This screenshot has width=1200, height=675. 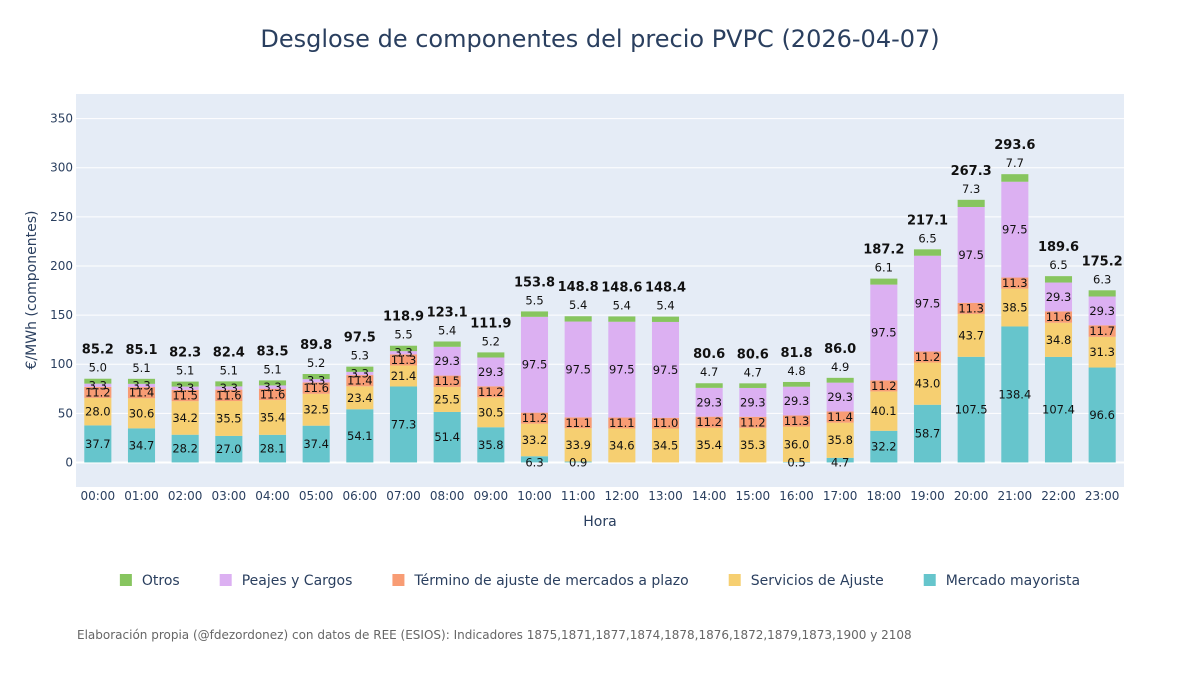 I want to click on total-value-label: 83.5, so click(x=272, y=351).